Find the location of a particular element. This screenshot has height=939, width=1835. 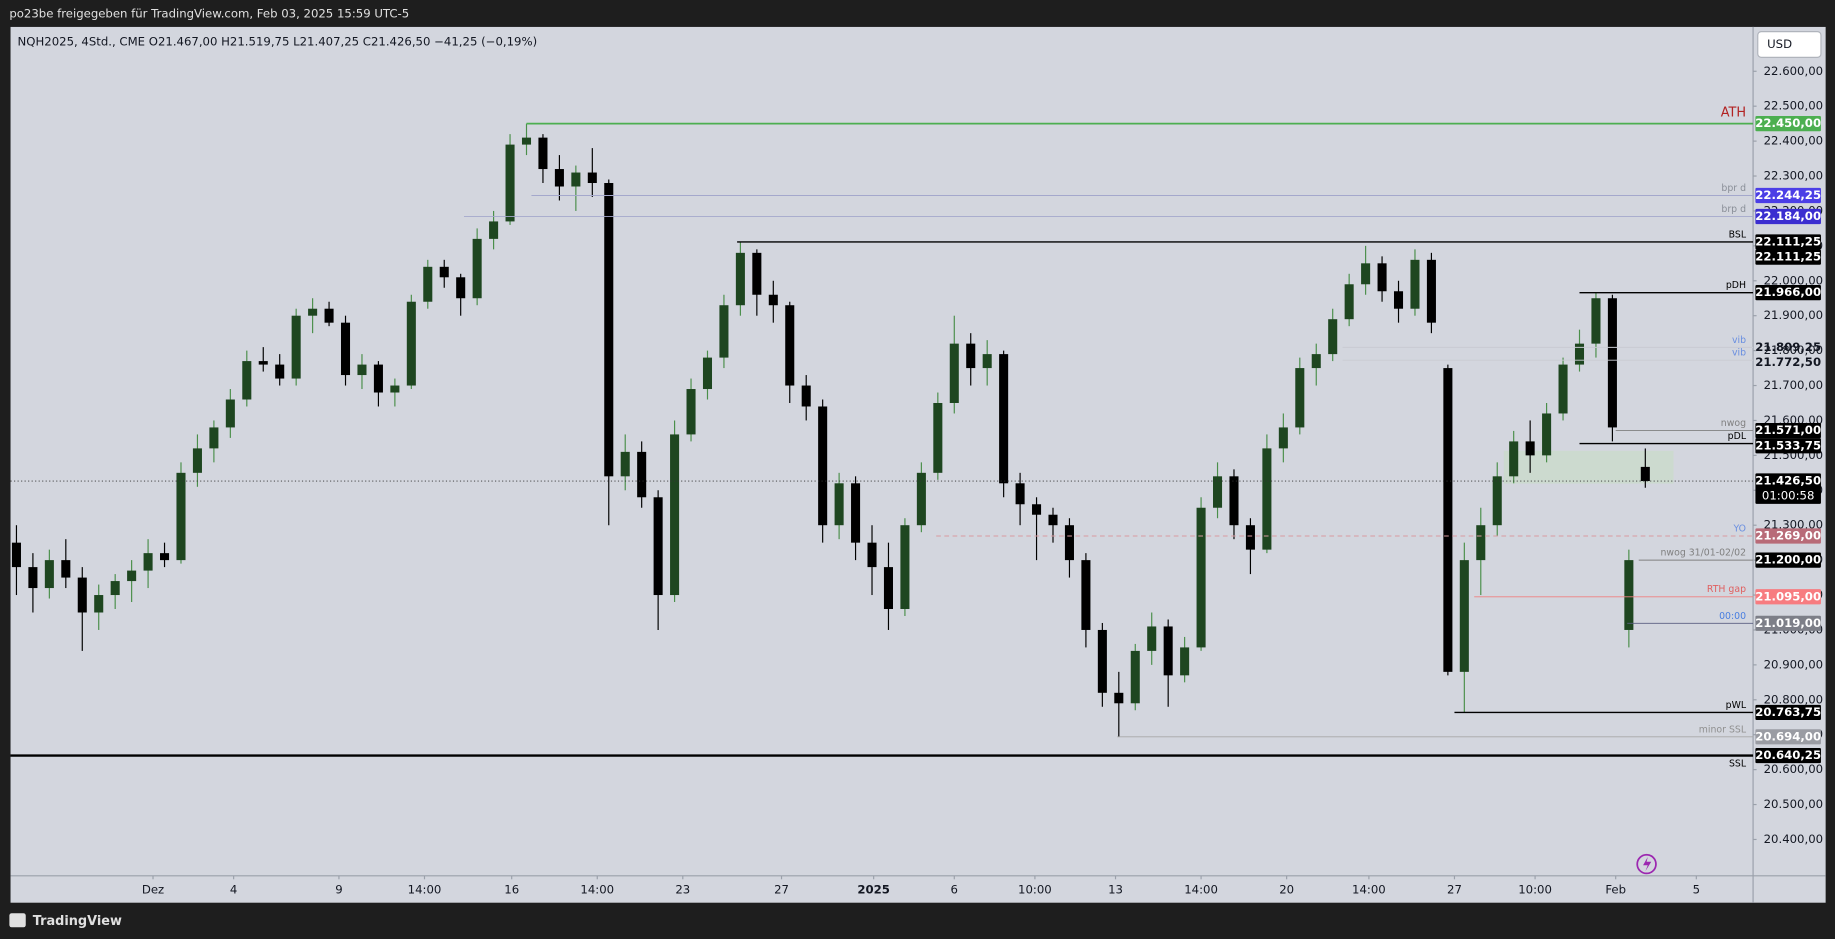

level-label: vib is located at coordinates (1739, 340).